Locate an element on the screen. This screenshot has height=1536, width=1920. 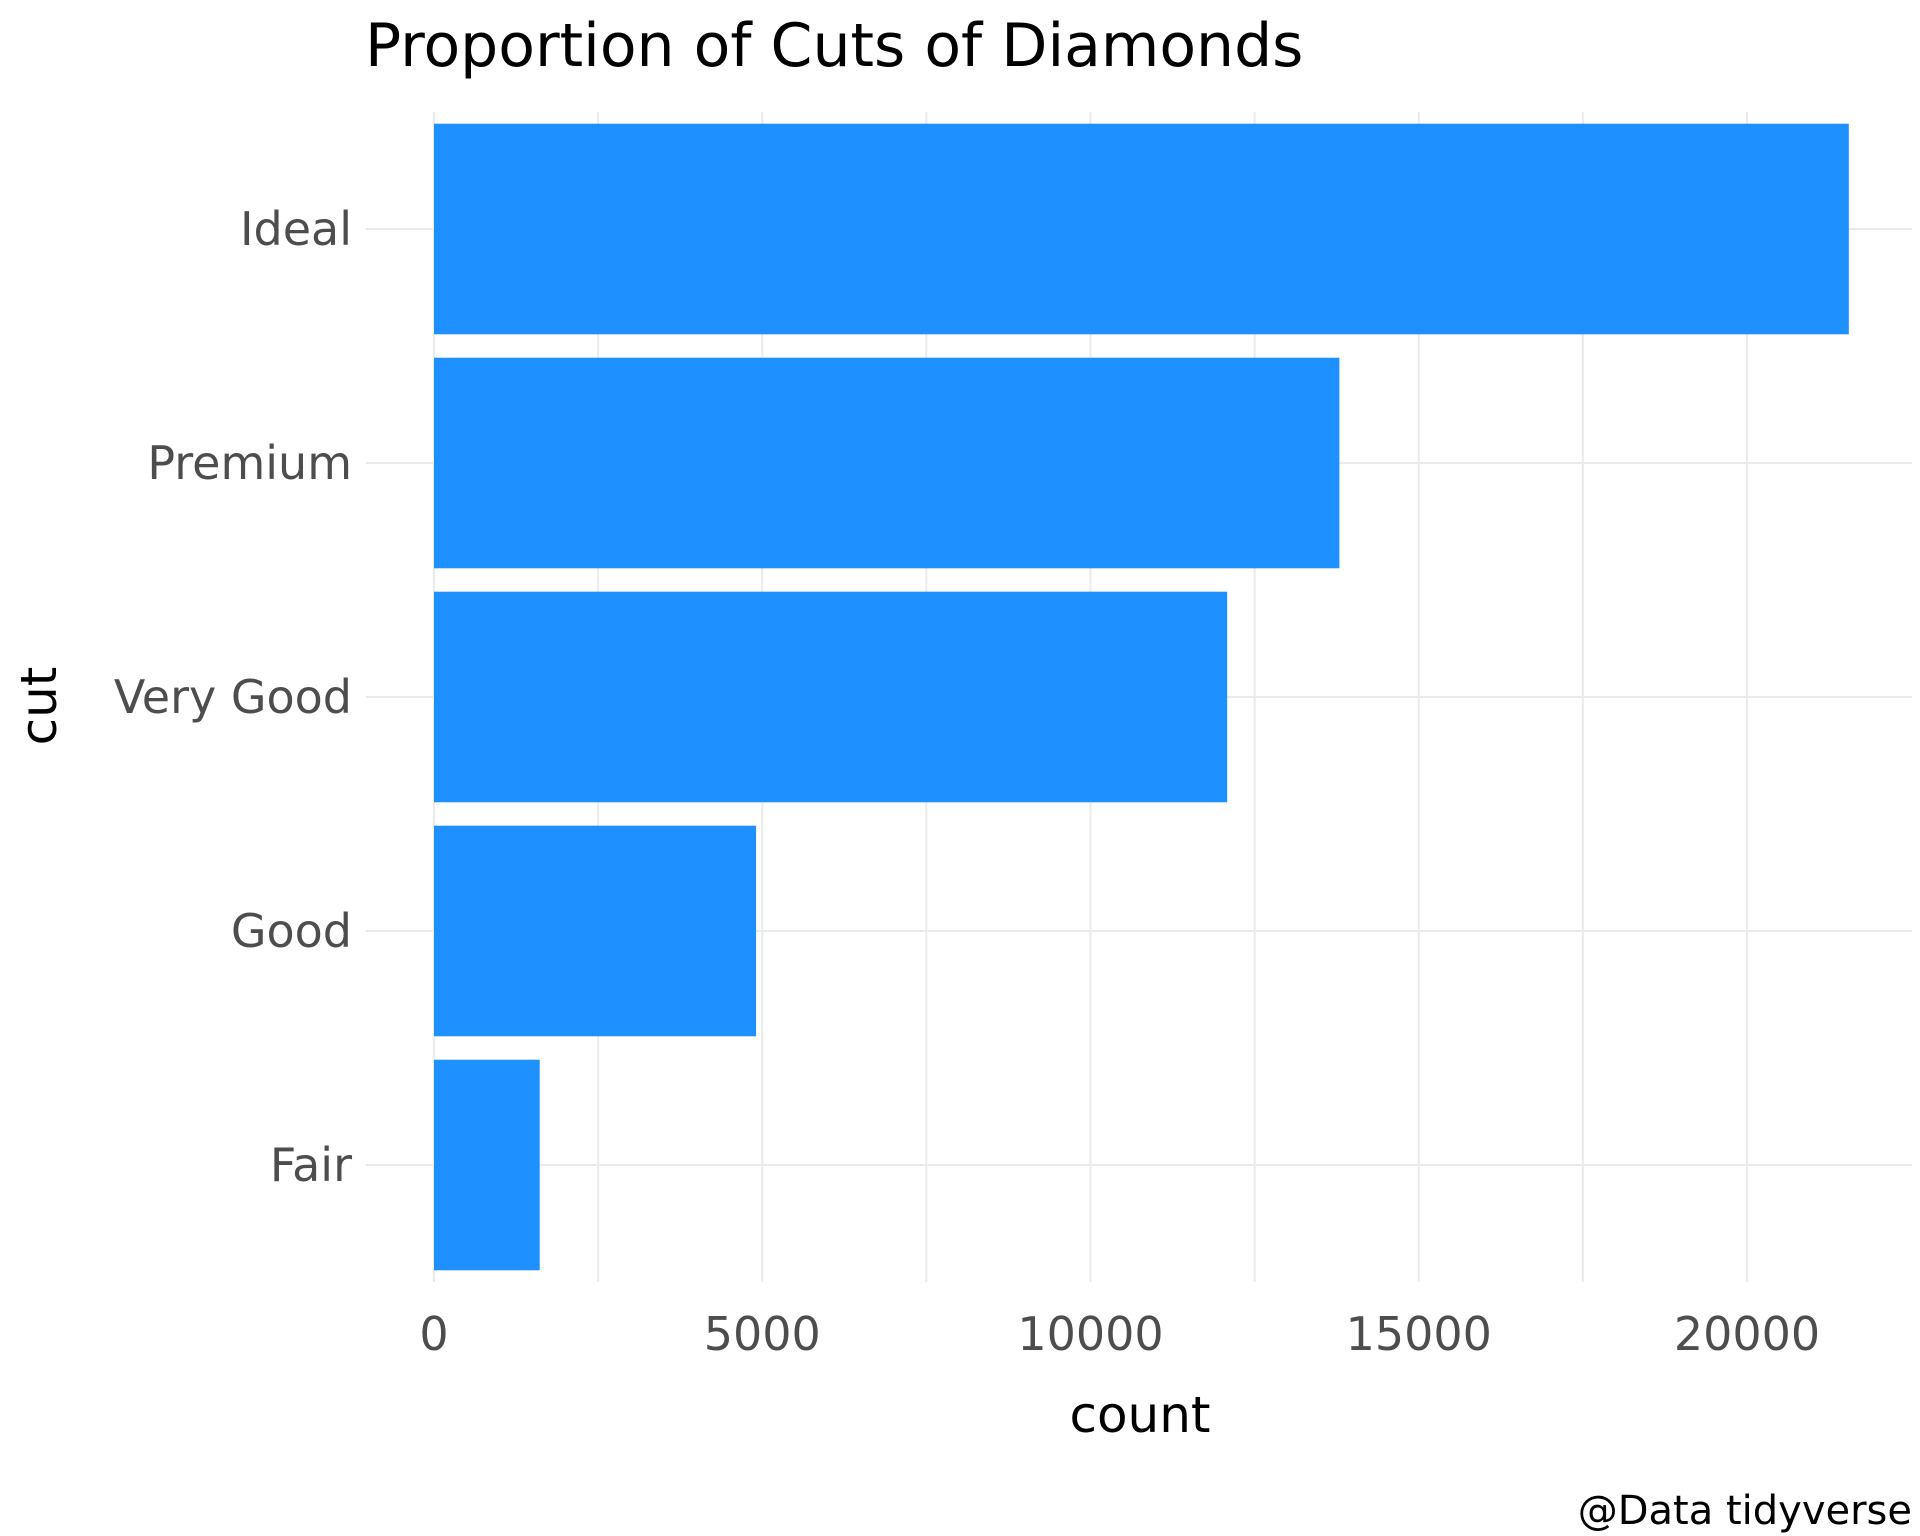
y-tick-labels: Ideal Premium Very Good Good Fair is located at coordinates (233, 697).